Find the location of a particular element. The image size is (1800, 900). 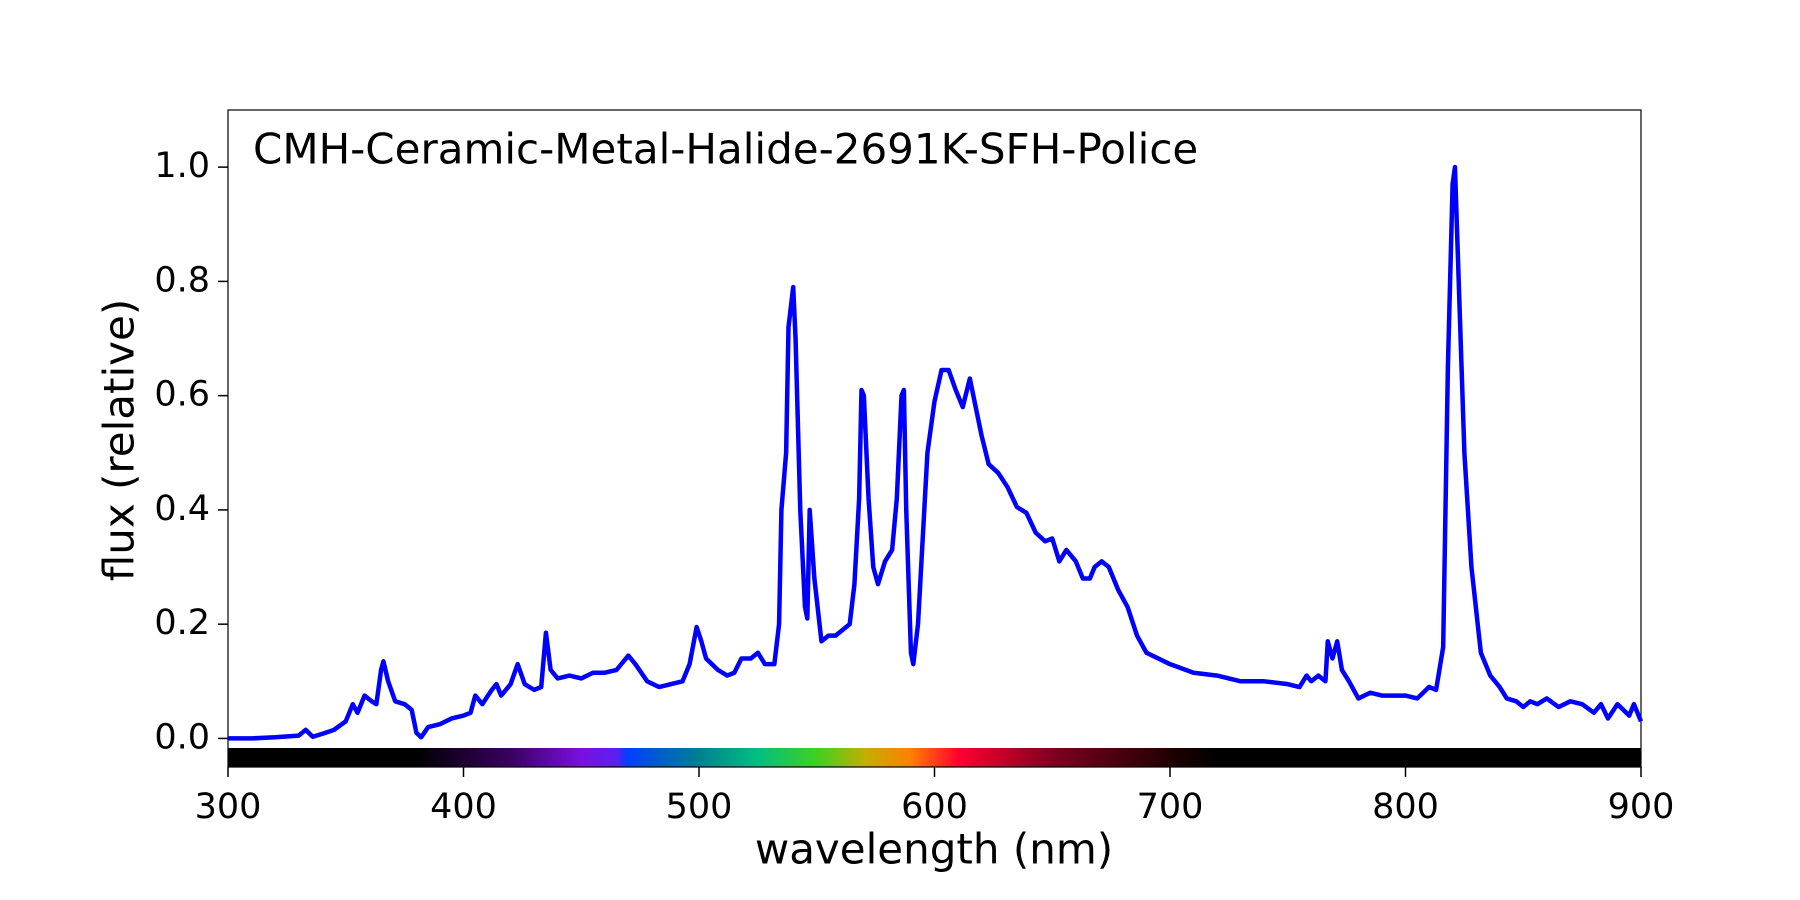

y-tick-label: 0.8 is located at coordinates (182, 280).